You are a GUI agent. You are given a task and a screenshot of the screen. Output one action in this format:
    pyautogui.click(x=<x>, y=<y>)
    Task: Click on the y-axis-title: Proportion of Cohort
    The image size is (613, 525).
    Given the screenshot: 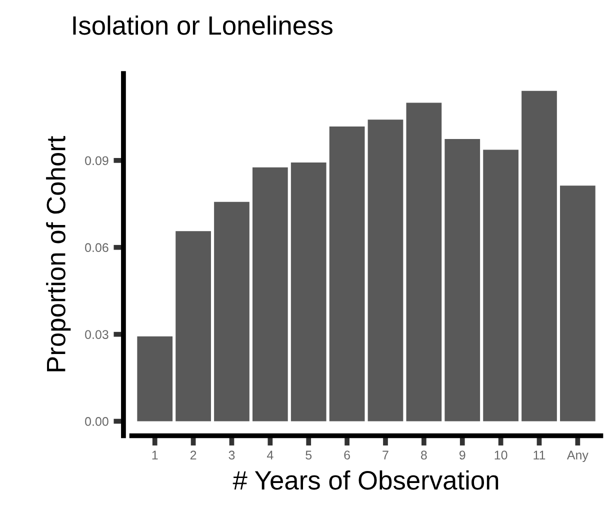 What is the action you would take?
    pyautogui.click(x=58, y=254)
    